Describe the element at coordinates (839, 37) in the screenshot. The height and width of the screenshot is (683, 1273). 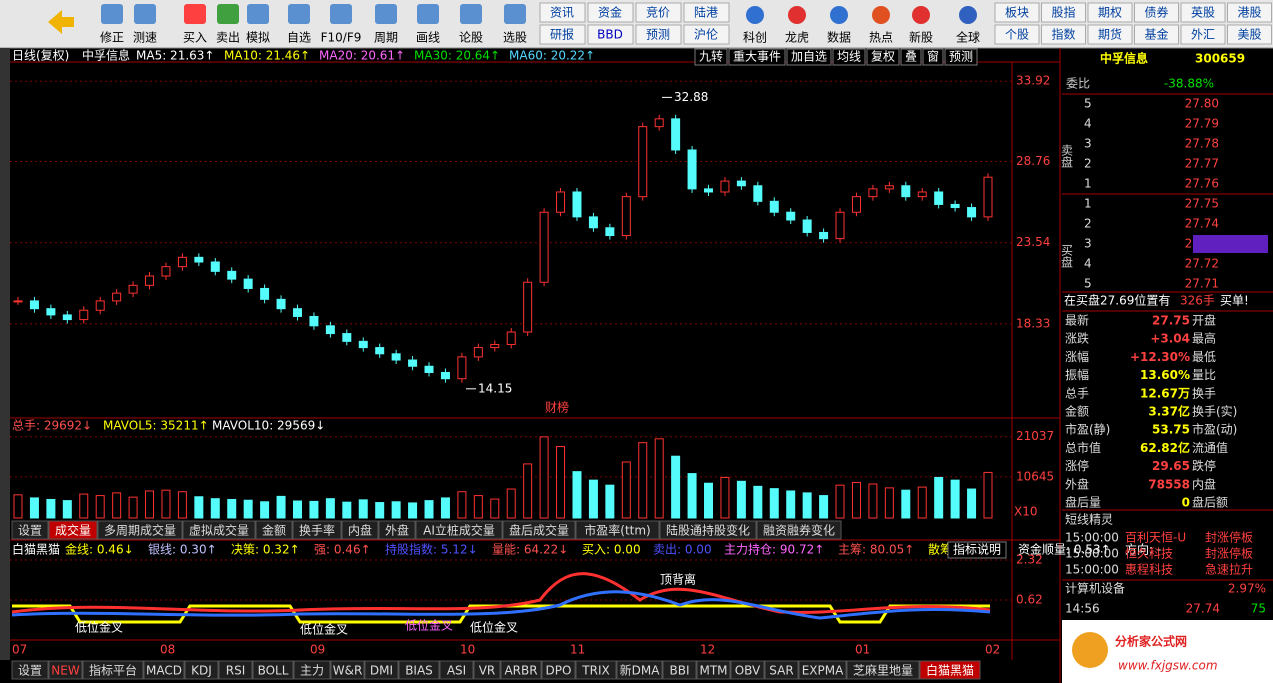
I see `tool-label: 数据` at that location.